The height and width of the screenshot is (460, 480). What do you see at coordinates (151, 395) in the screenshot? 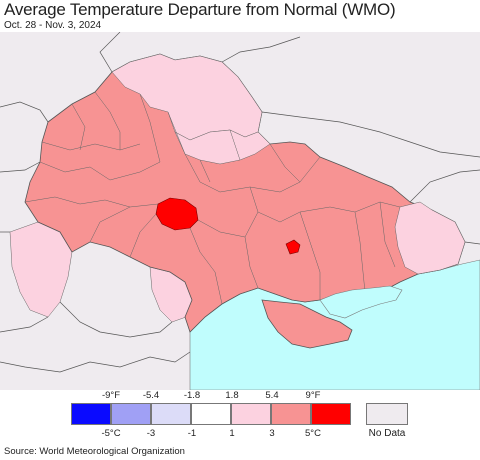
I see `legend-f-tick: -5.4` at bounding box center [151, 395].